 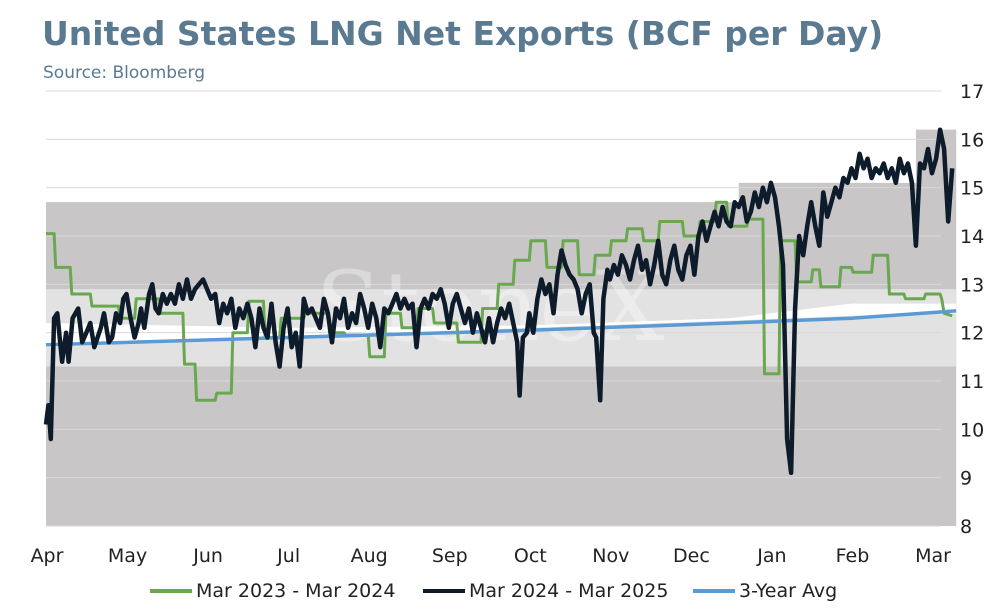 I want to click on y-tick-label: 11, so click(x=972, y=382).